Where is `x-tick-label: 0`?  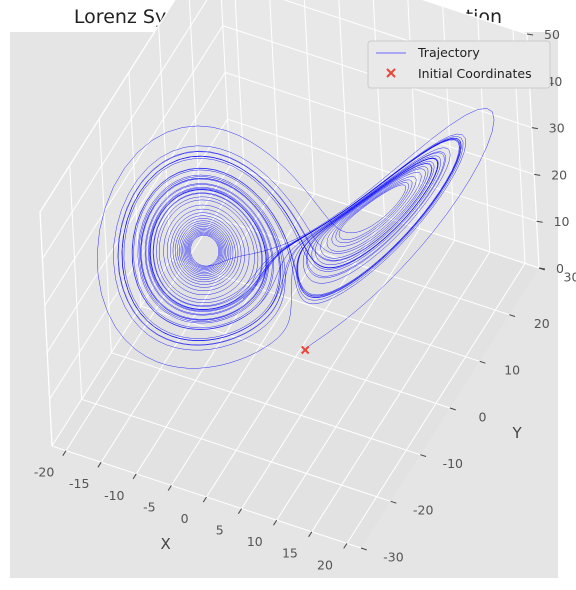 x-tick-label: 0 is located at coordinates (185, 518).